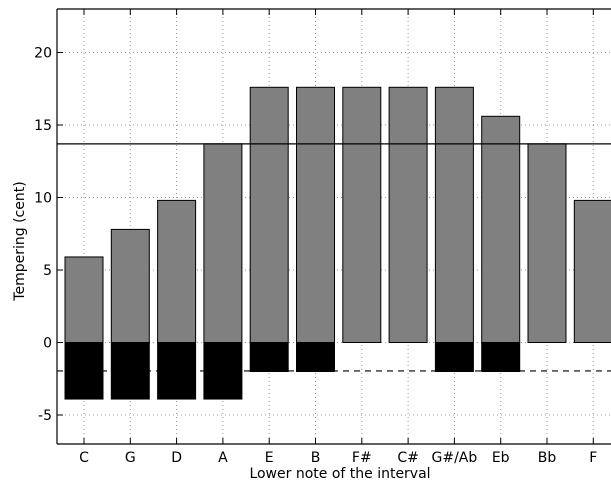  What do you see at coordinates (408, 458) in the screenshot?
I see `x-tick-label: C#` at bounding box center [408, 458].